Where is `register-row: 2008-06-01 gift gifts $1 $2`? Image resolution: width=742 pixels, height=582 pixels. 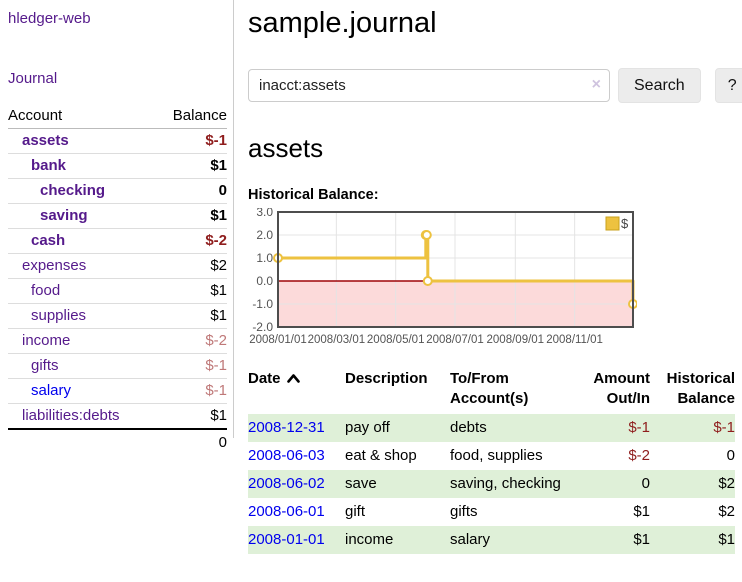
register-row: 2008-06-01 gift gifts $1 $2 is located at coordinates (491, 512).